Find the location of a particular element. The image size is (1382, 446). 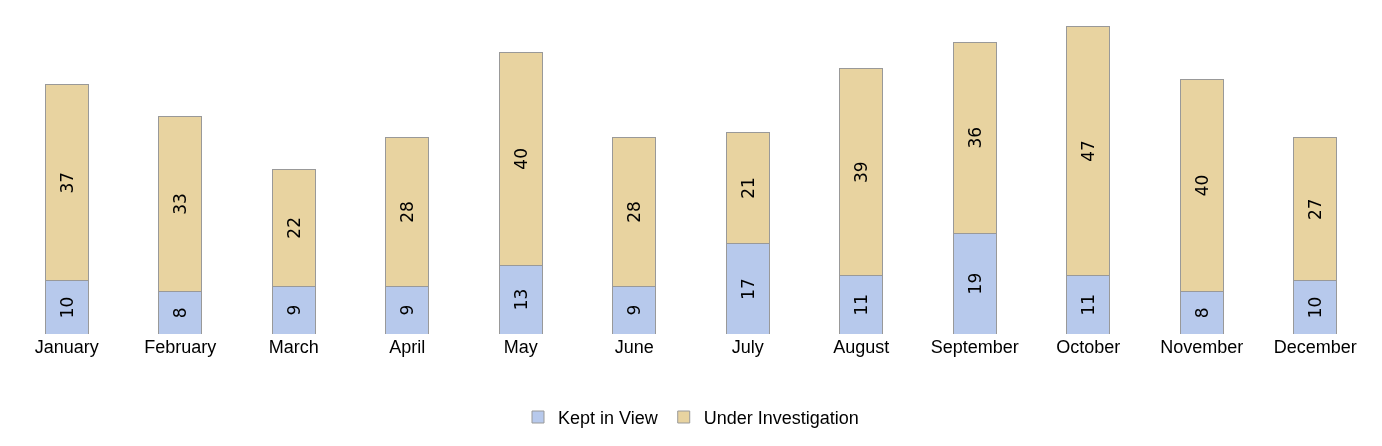

legend-label: Under Investigation is located at coordinates (781, 418).